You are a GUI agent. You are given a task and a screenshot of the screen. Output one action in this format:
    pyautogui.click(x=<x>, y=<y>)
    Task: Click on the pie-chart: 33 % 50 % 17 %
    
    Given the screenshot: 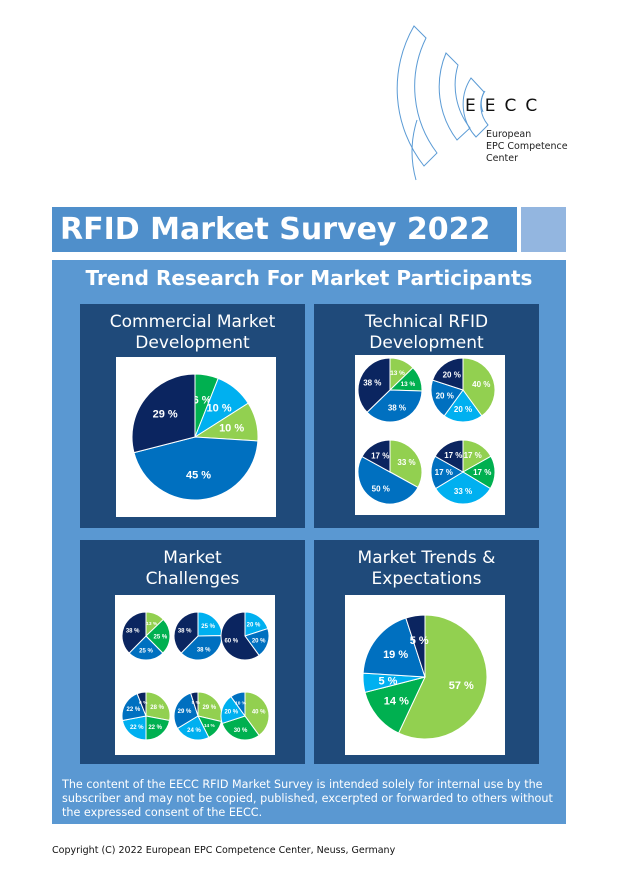 What is the action you would take?
    pyautogui.click(x=390, y=472)
    